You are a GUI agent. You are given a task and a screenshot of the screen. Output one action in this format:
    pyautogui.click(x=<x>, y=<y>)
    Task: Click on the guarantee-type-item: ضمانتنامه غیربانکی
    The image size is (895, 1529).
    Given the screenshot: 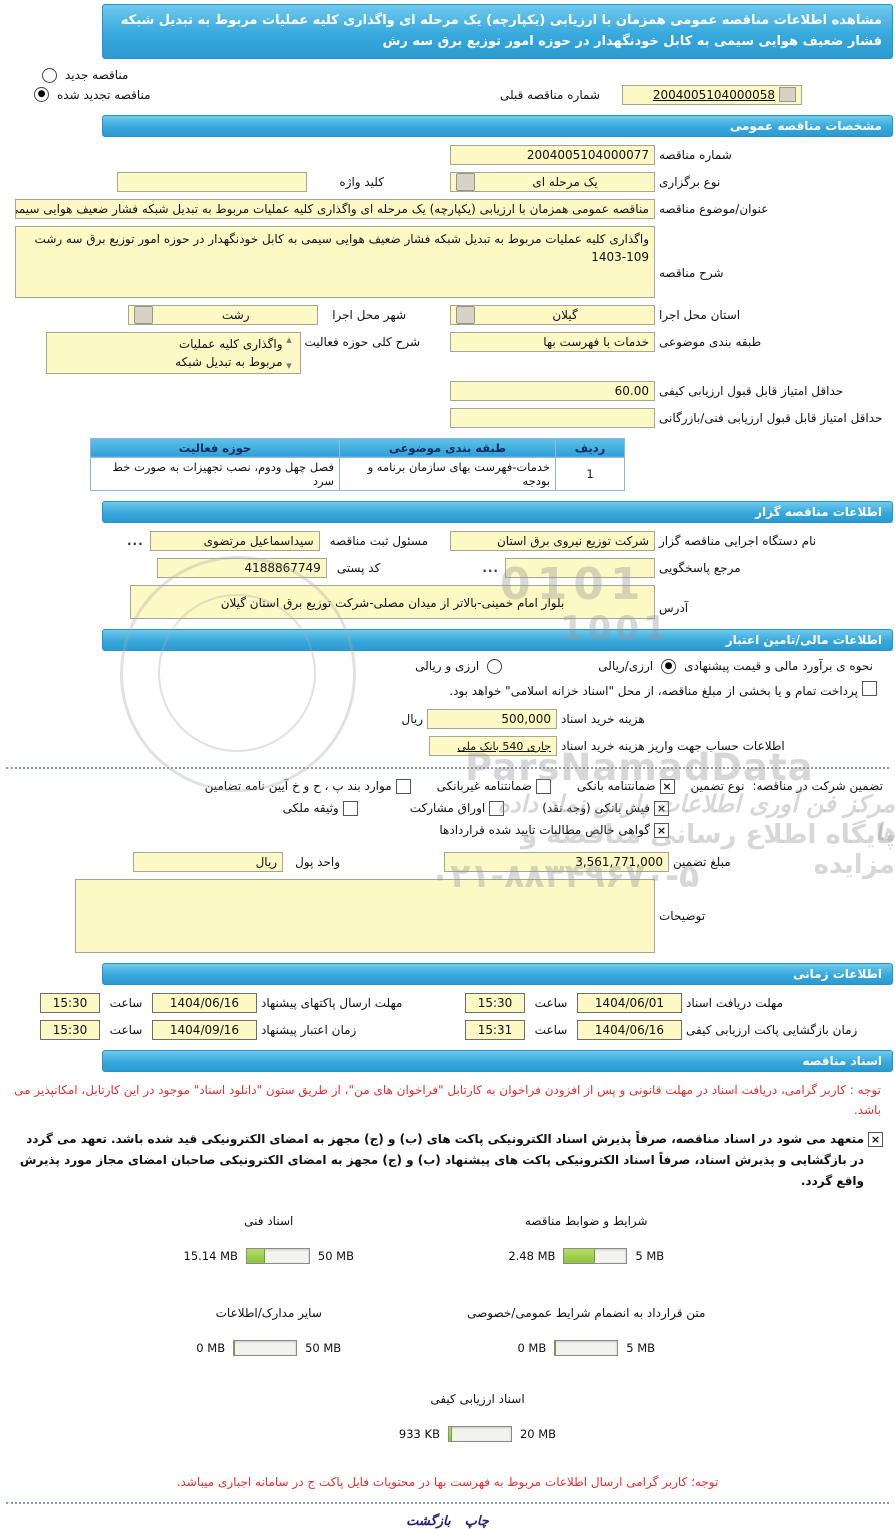 What is the action you would take?
    pyautogui.click(x=496, y=786)
    